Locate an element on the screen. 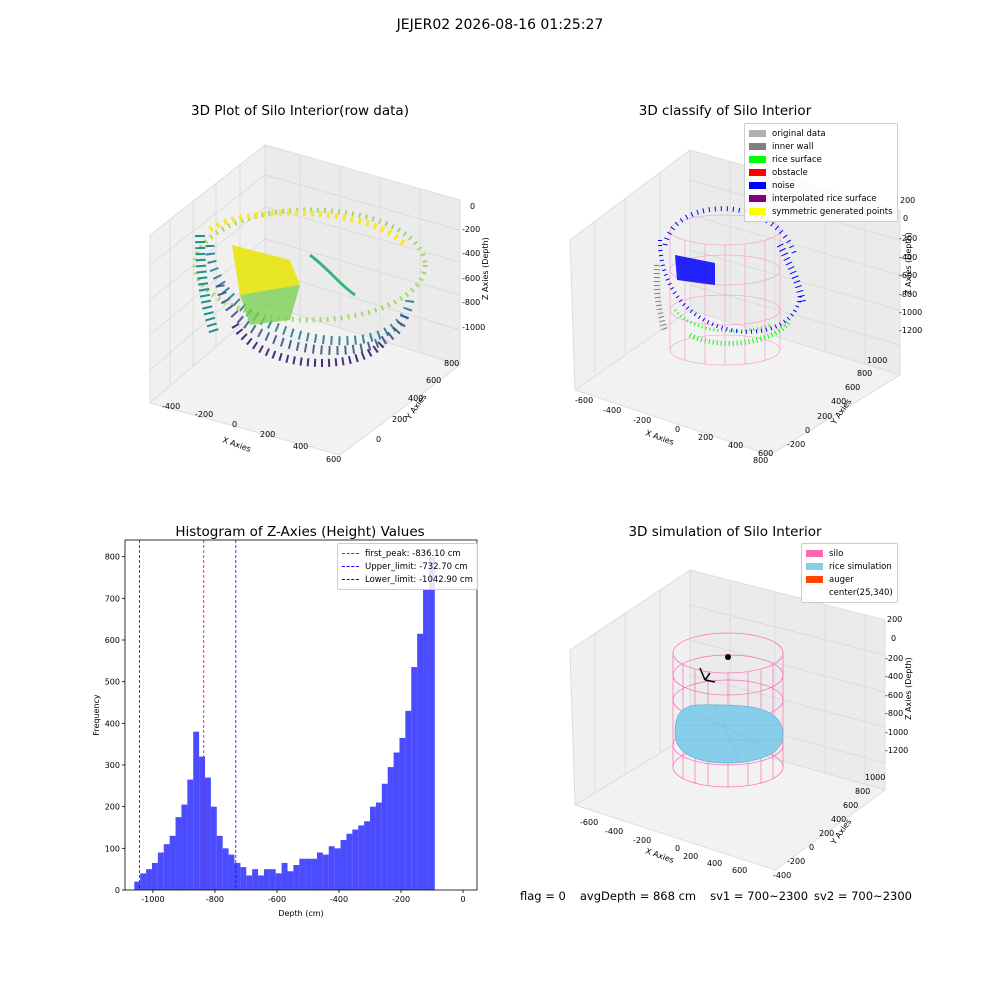 The height and width of the screenshot is (1000, 1000). histogram-title: Histogram of Z-Axies (Height) Values is located at coordinates (300, 532).